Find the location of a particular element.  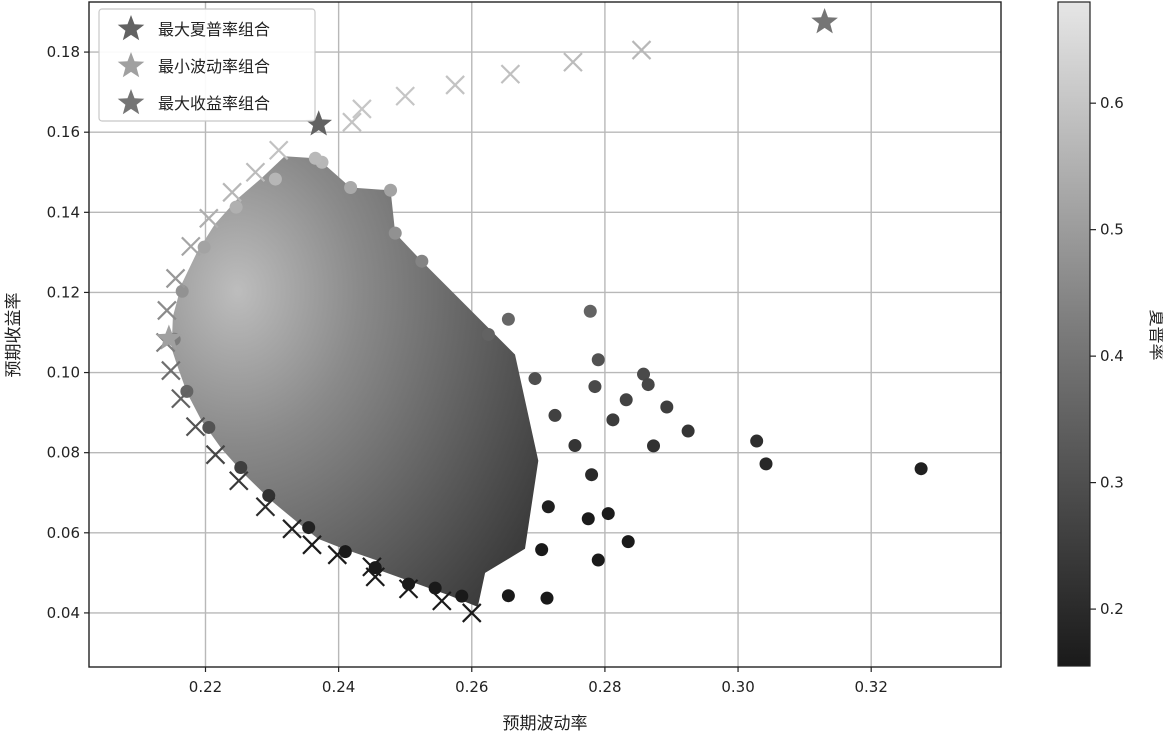

colorbar-gradient is located at coordinates (1074, 334).